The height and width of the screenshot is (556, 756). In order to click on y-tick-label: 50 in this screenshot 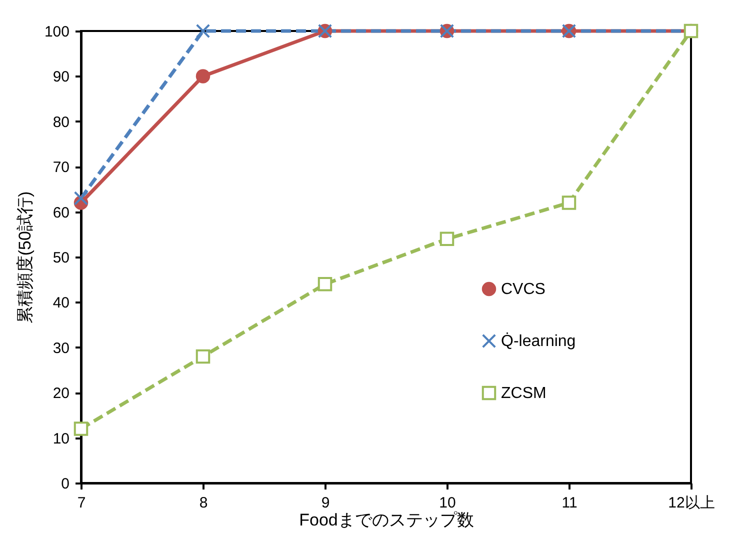, I will do `click(61, 258)`.